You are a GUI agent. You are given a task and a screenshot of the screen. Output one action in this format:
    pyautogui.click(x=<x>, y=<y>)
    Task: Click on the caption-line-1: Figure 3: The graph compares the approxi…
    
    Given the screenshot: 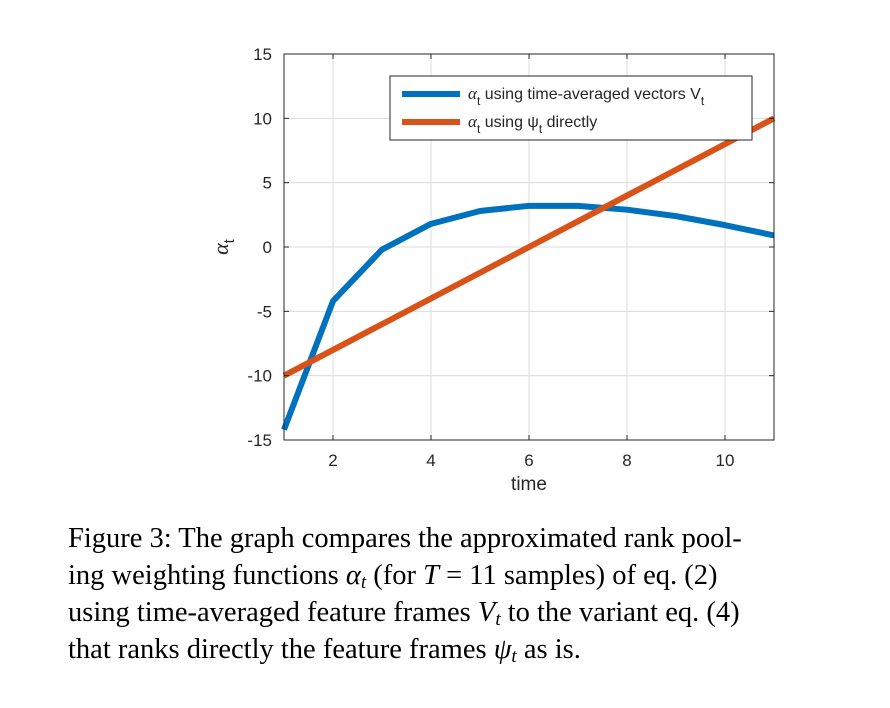 What is the action you would take?
    pyautogui.click(x=405, y=538)
    